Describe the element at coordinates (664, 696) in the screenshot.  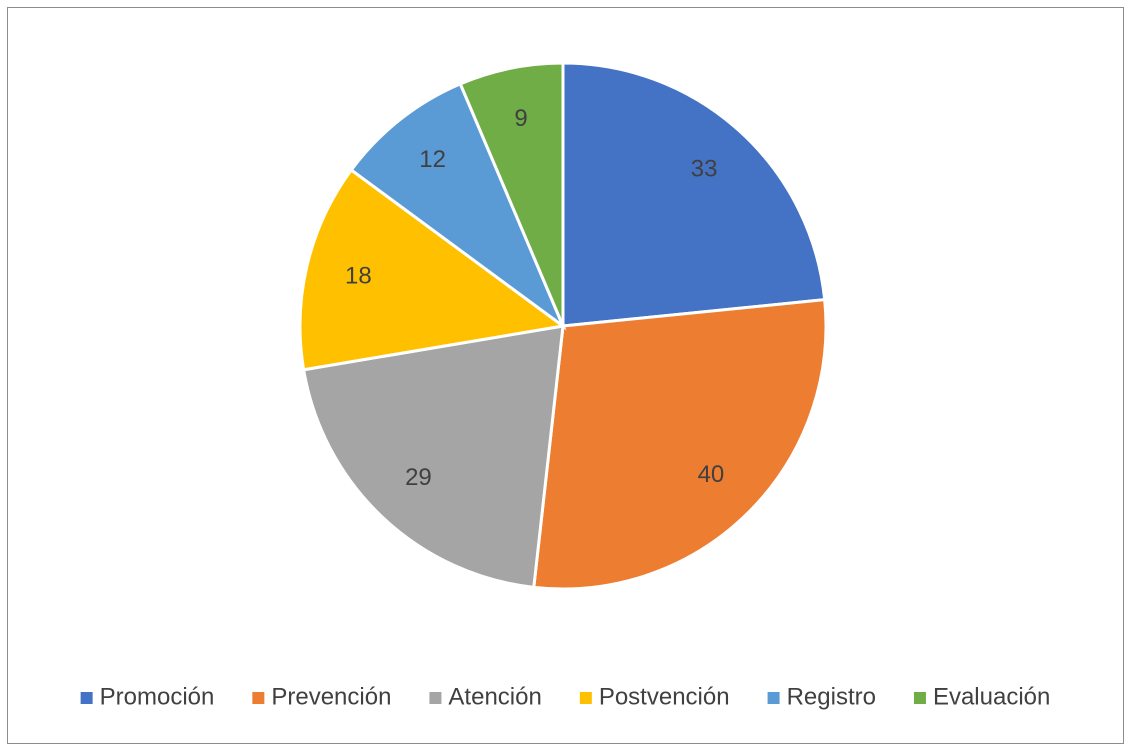
I see `legend-label: Postvención` at that location.